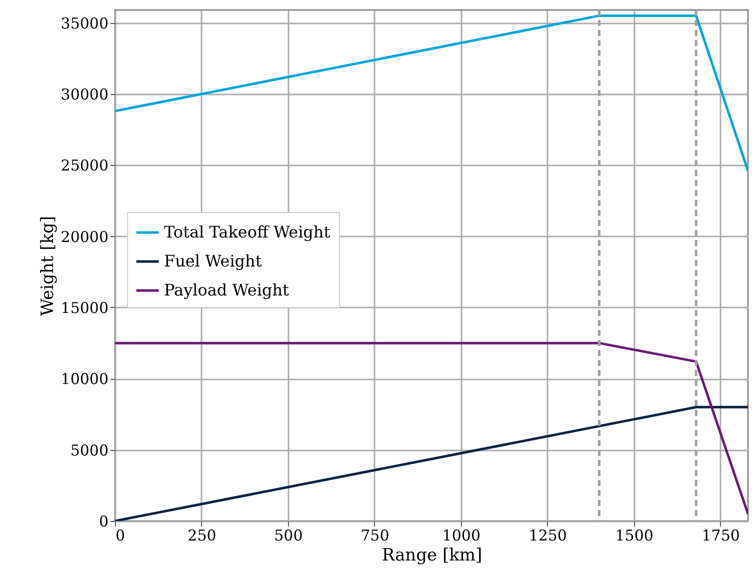 The width and height of the screenshot is (752, 583). Describe the element at coordinates (202, 535) in the screenshot. I see `x-tick-label: 250` at that location.